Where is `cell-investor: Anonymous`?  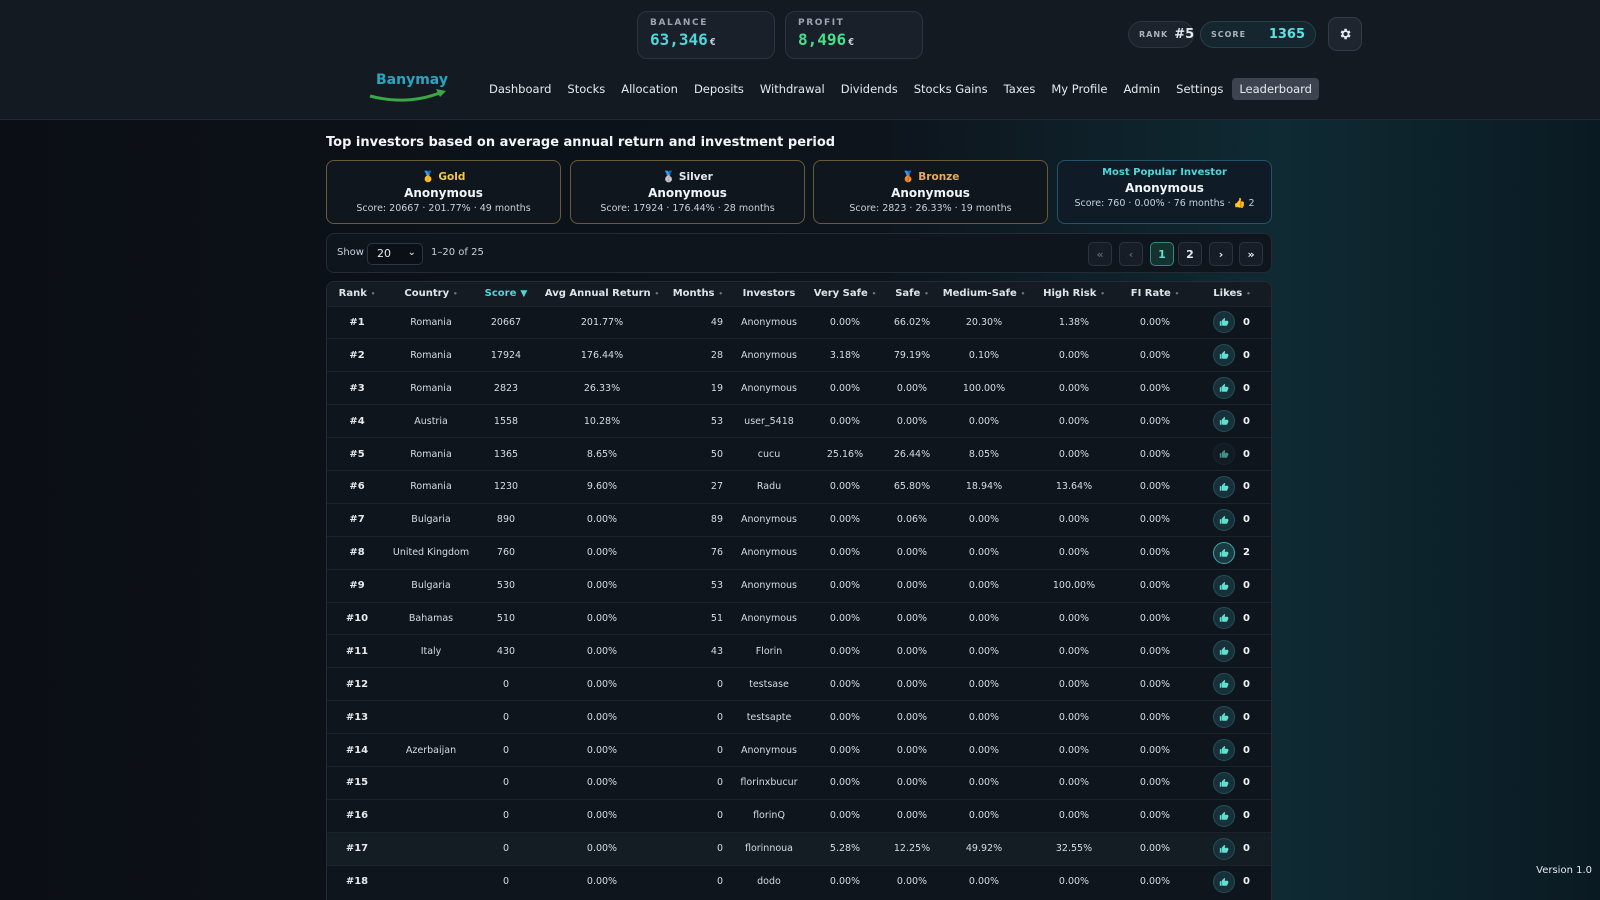
cell-investor: Anonymous is located at coordinates (769, 552).